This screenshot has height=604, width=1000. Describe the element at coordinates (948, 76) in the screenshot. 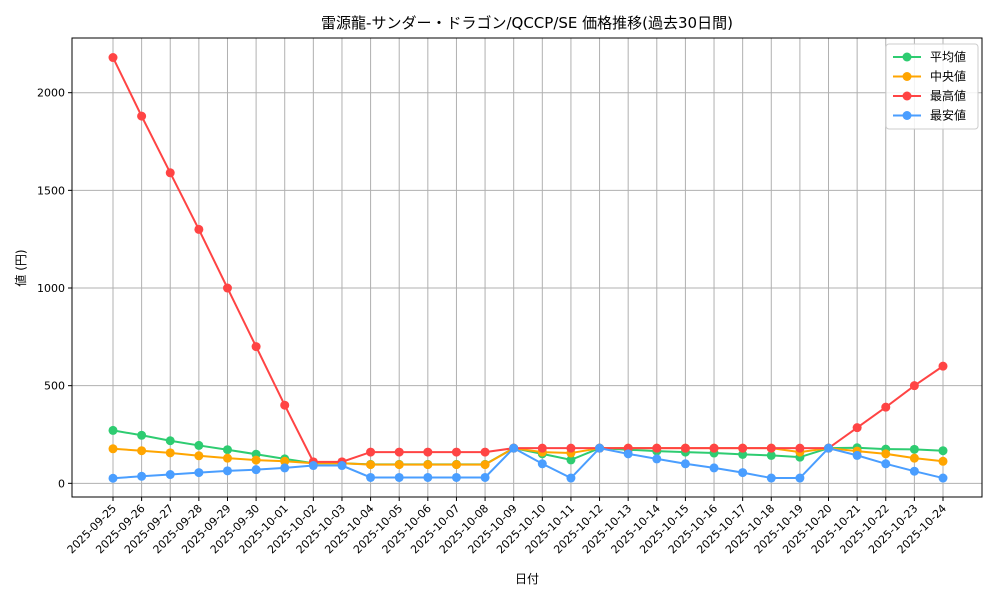

I see `legend-label: 中央値` at that location.